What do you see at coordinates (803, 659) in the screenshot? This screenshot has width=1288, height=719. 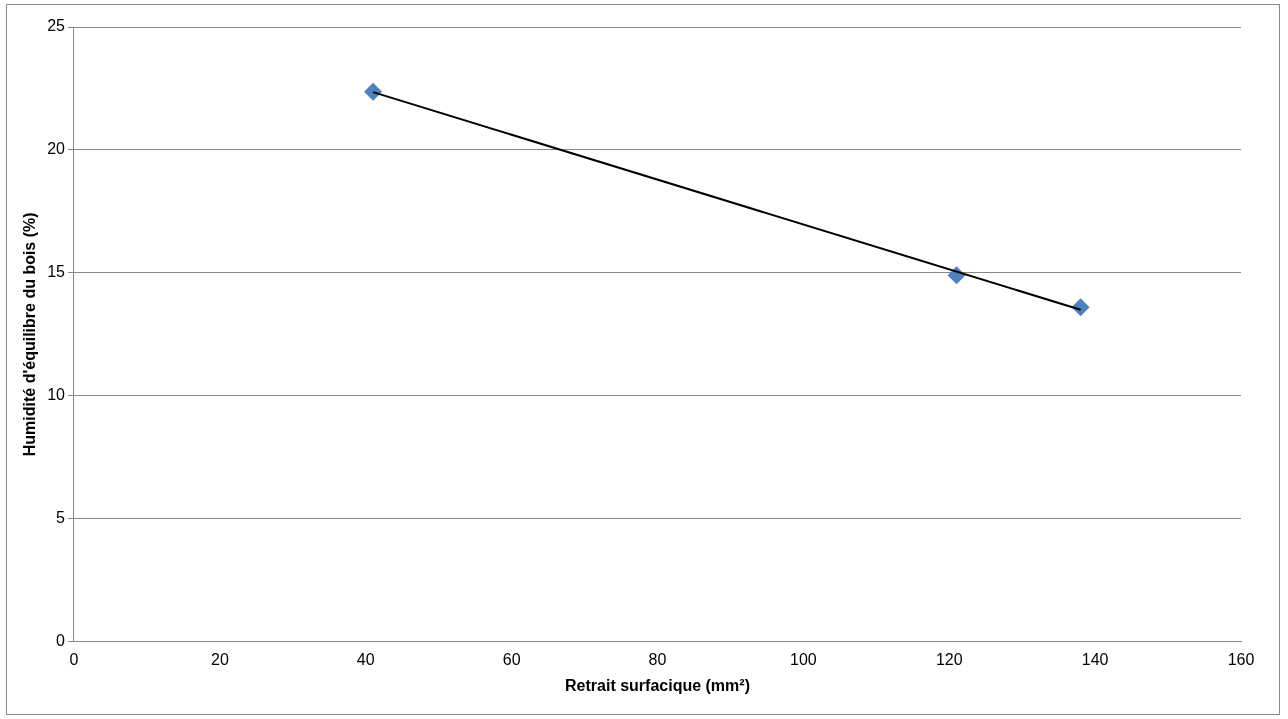 I see `x-tick-label: 100` at bounding box center [803, 659].